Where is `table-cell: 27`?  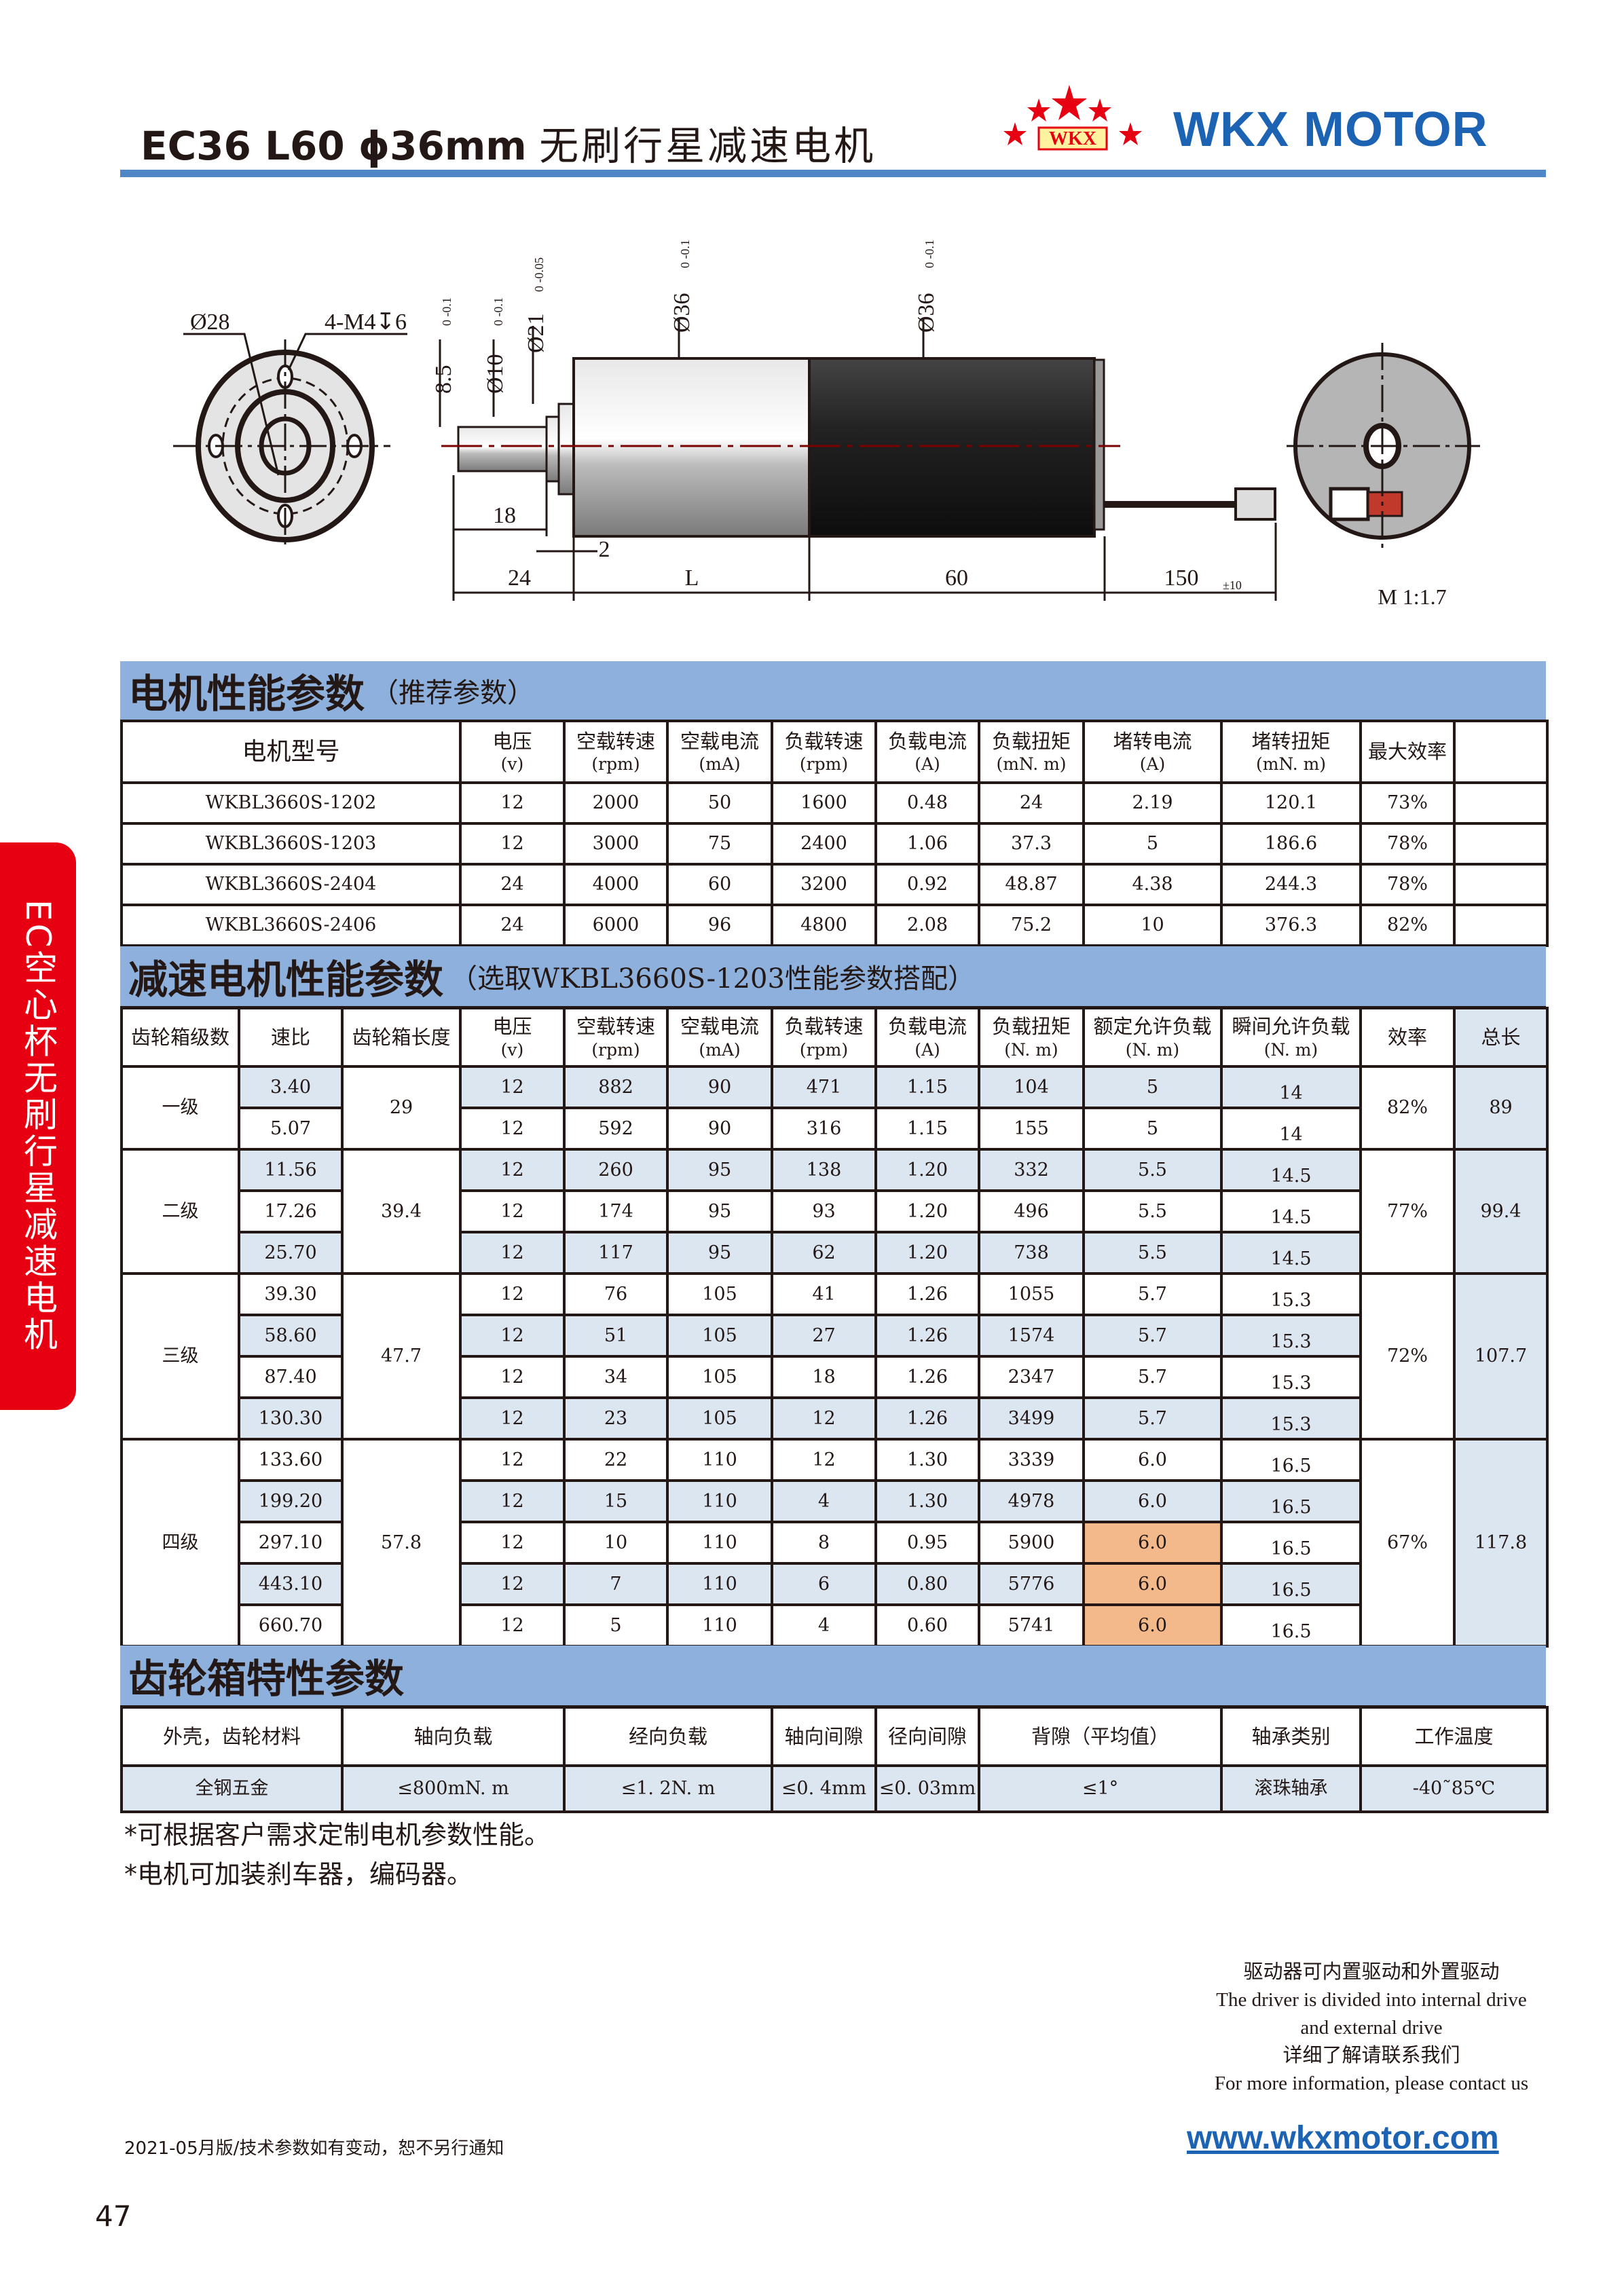
table-cell: 27 is located at coordinates (824, 1336).